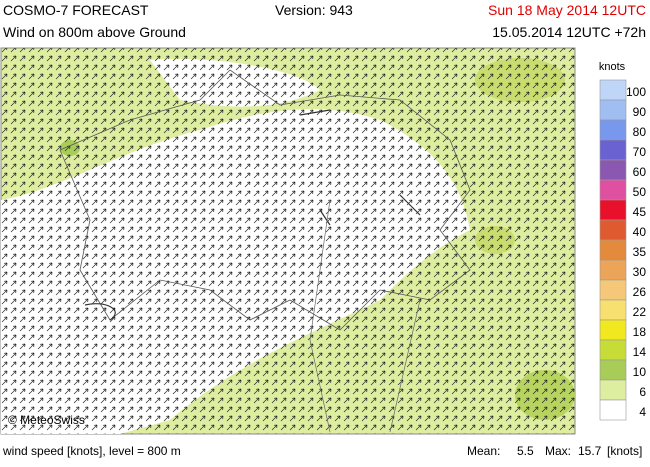  I want to click on legend-label: 14, so click(640, 352).